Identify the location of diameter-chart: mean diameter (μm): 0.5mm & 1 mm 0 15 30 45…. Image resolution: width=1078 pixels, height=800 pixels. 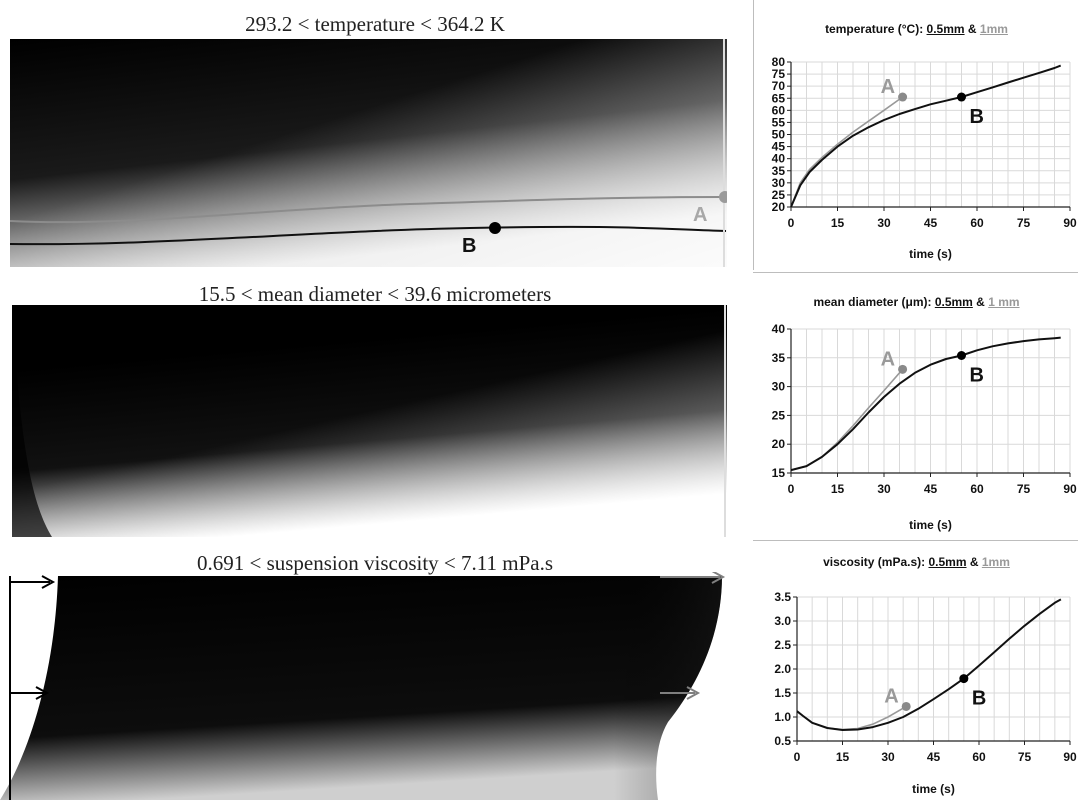
(916, 406).